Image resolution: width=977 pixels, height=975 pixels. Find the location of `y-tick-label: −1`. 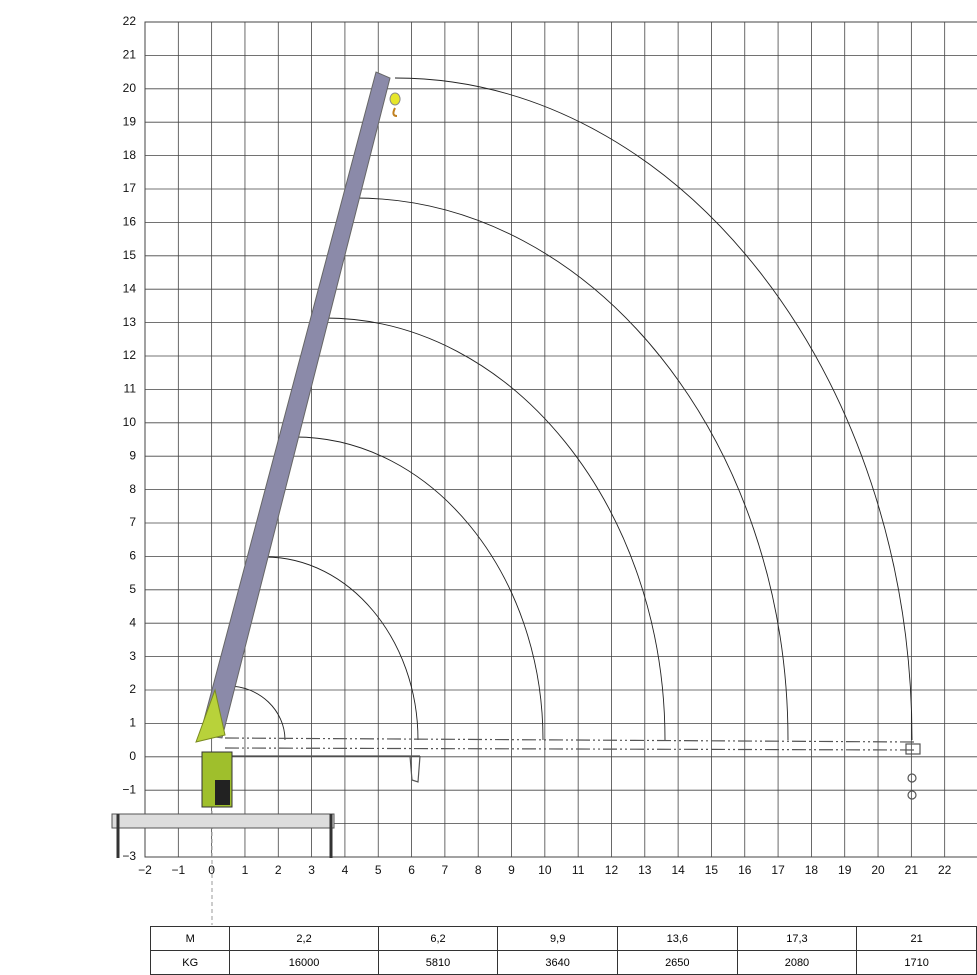

y-tick-label: −1 is located at coordinates (129, 789).